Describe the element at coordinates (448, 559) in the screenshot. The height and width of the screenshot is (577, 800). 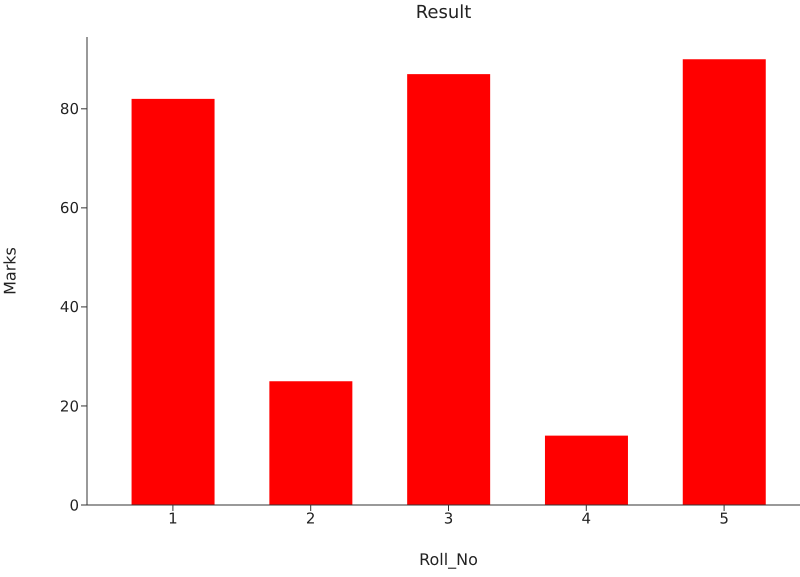
I see `x-axis-title: Roll_No` at that location.